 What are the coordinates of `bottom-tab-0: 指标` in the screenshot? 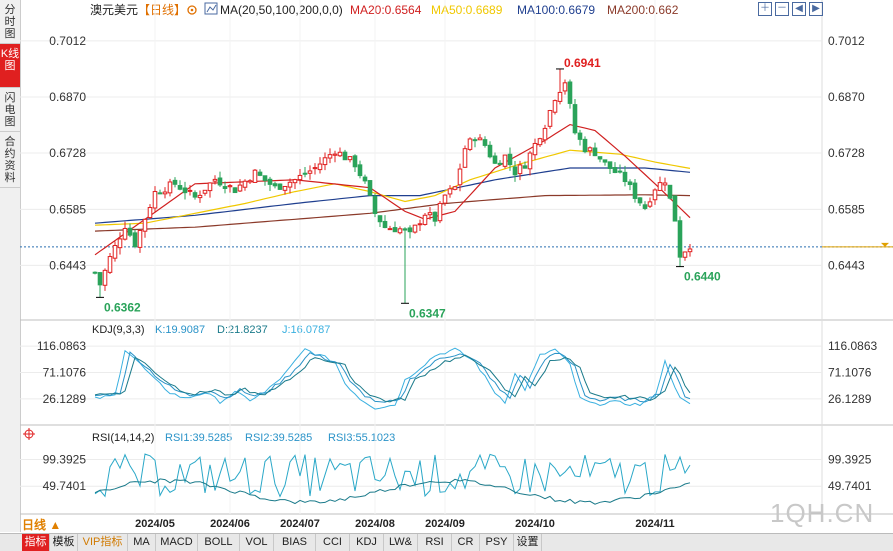 It's located at (36, 542).